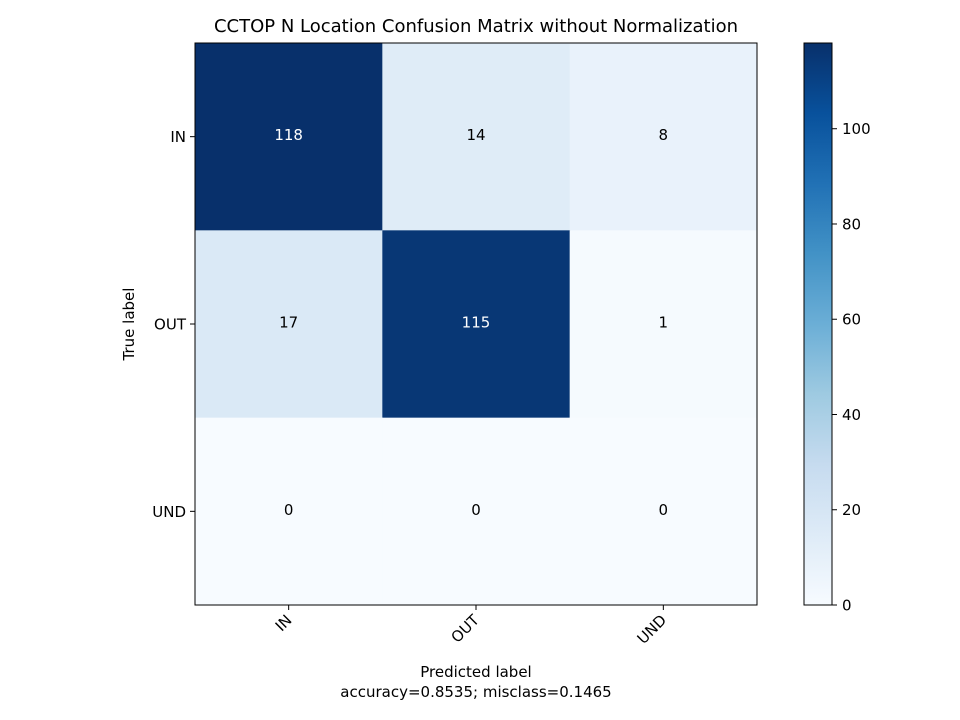  I want to click on cell-value-label: 8, so click(664, 135).